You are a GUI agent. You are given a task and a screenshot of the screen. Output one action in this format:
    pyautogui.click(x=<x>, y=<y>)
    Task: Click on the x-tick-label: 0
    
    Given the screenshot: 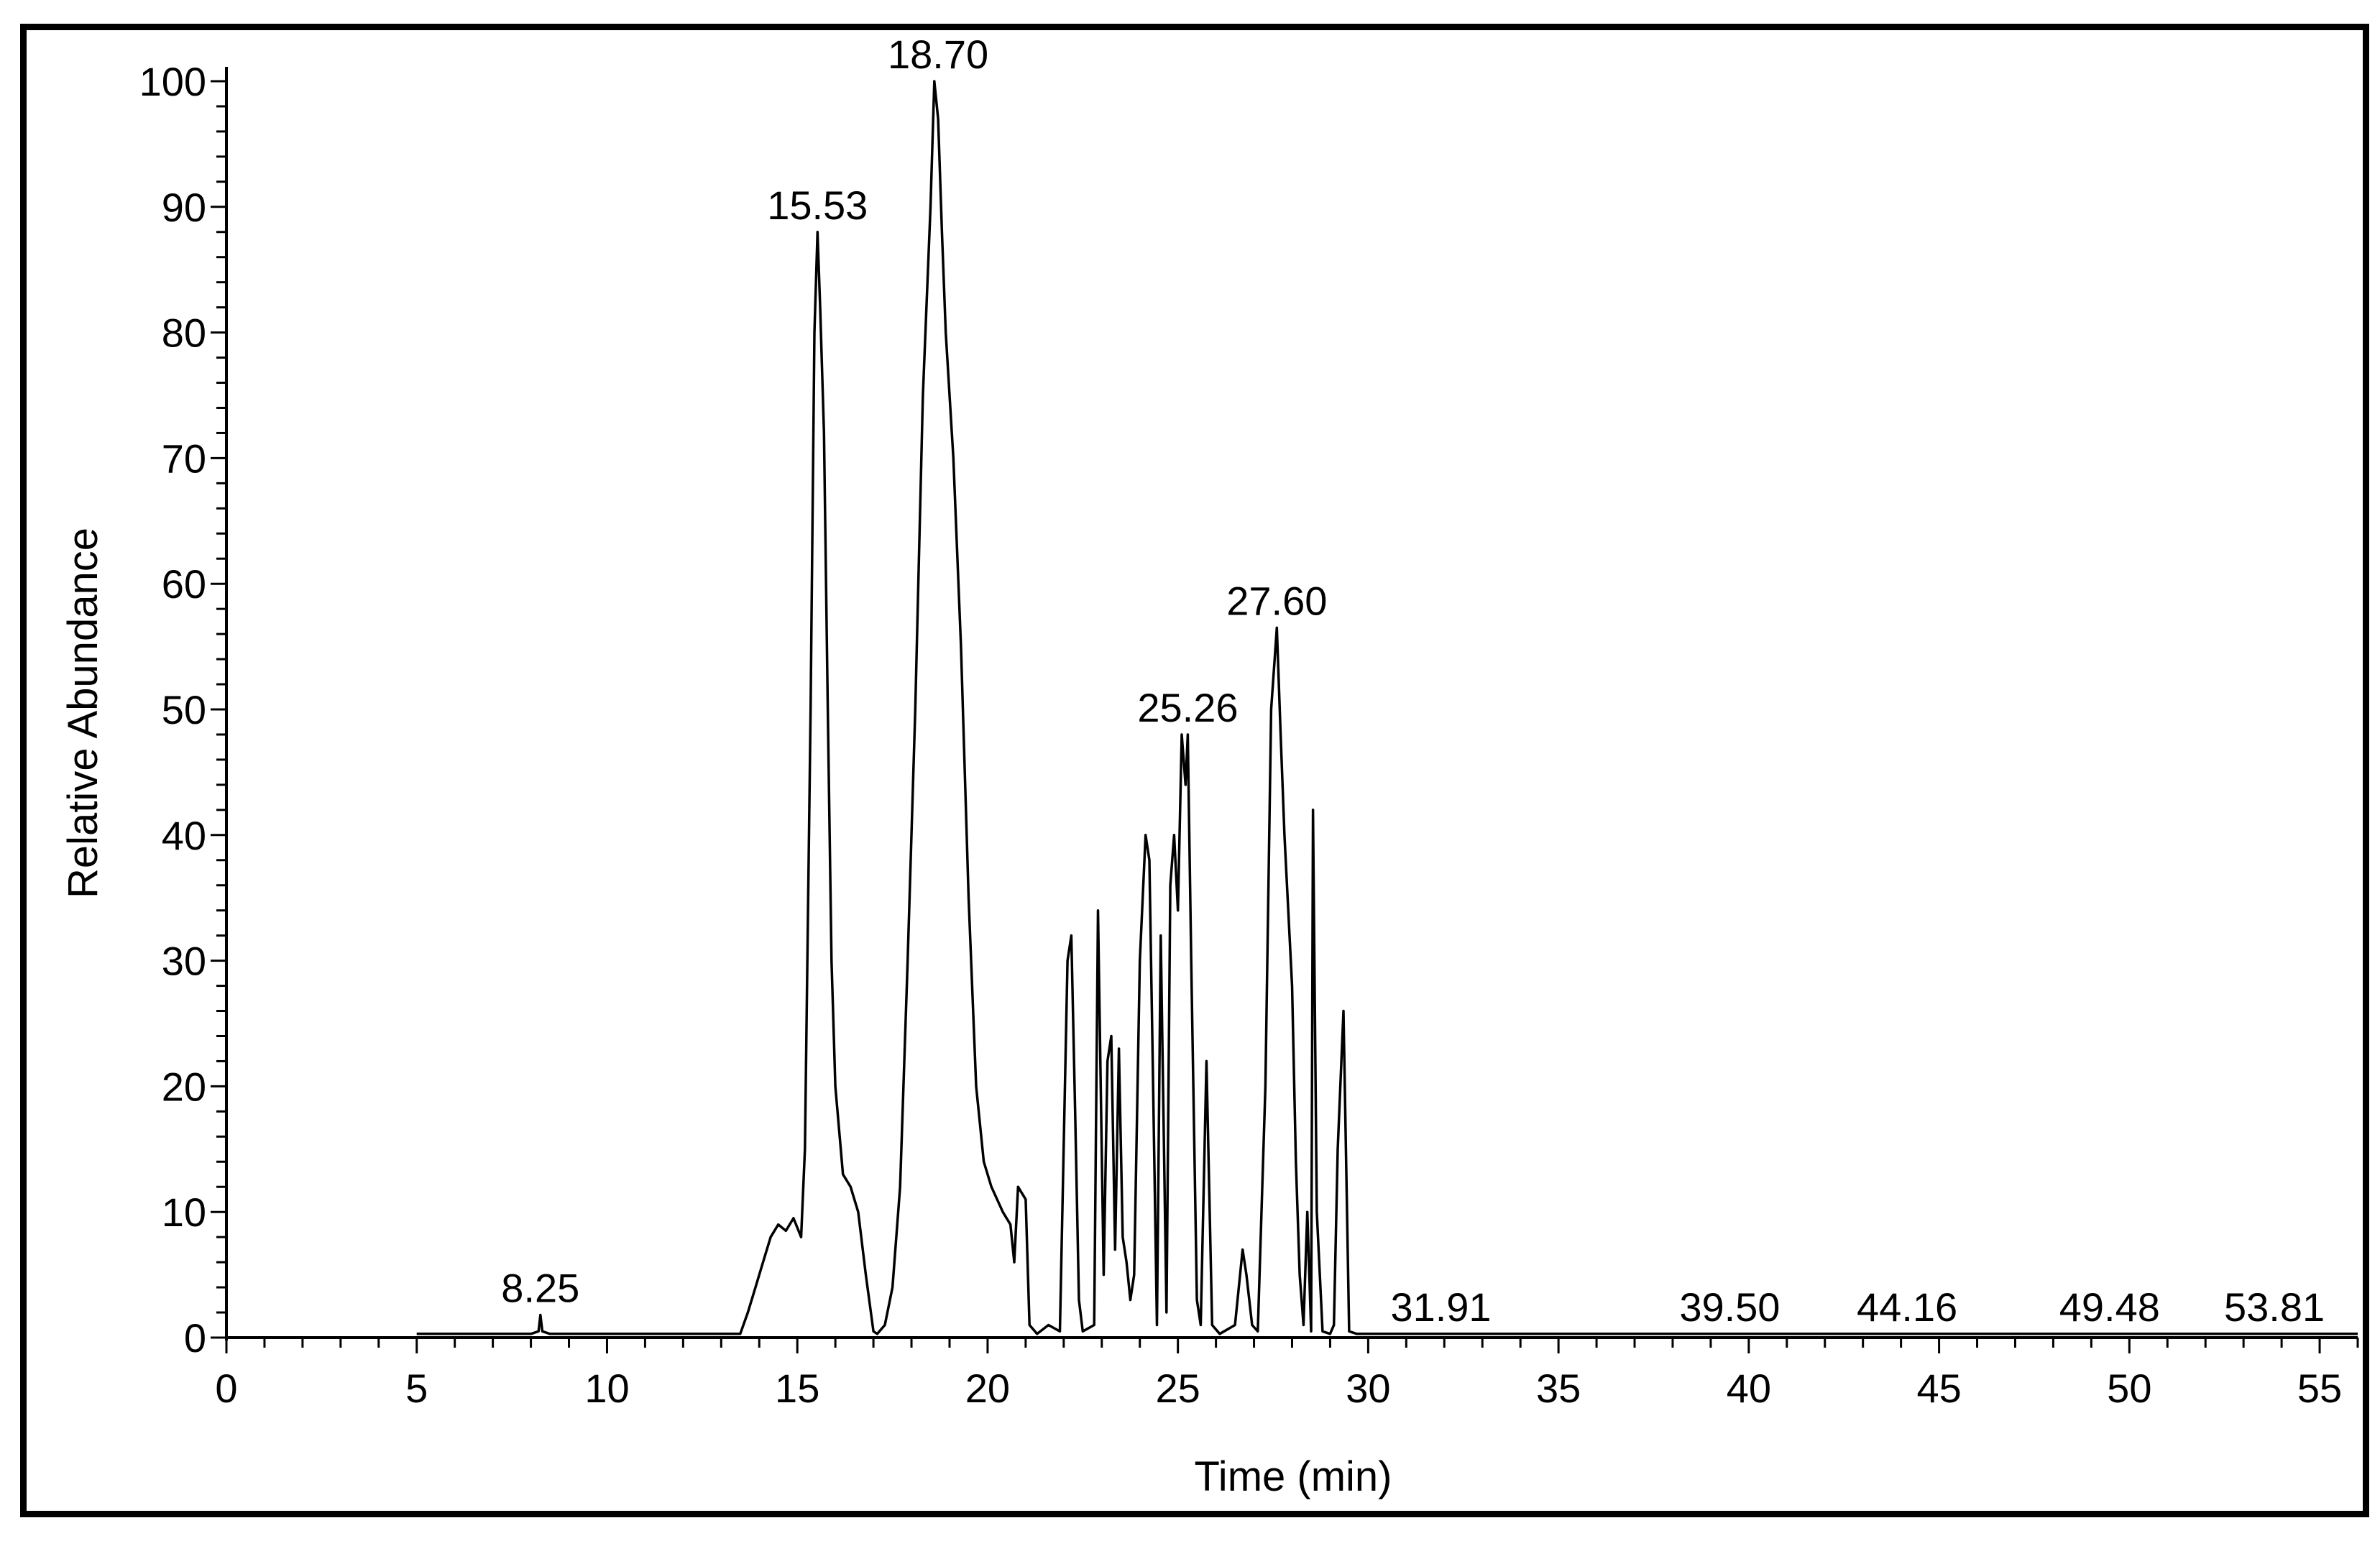 What is the action you would take?
    pyautogui.click(x=226, y=1388)
    